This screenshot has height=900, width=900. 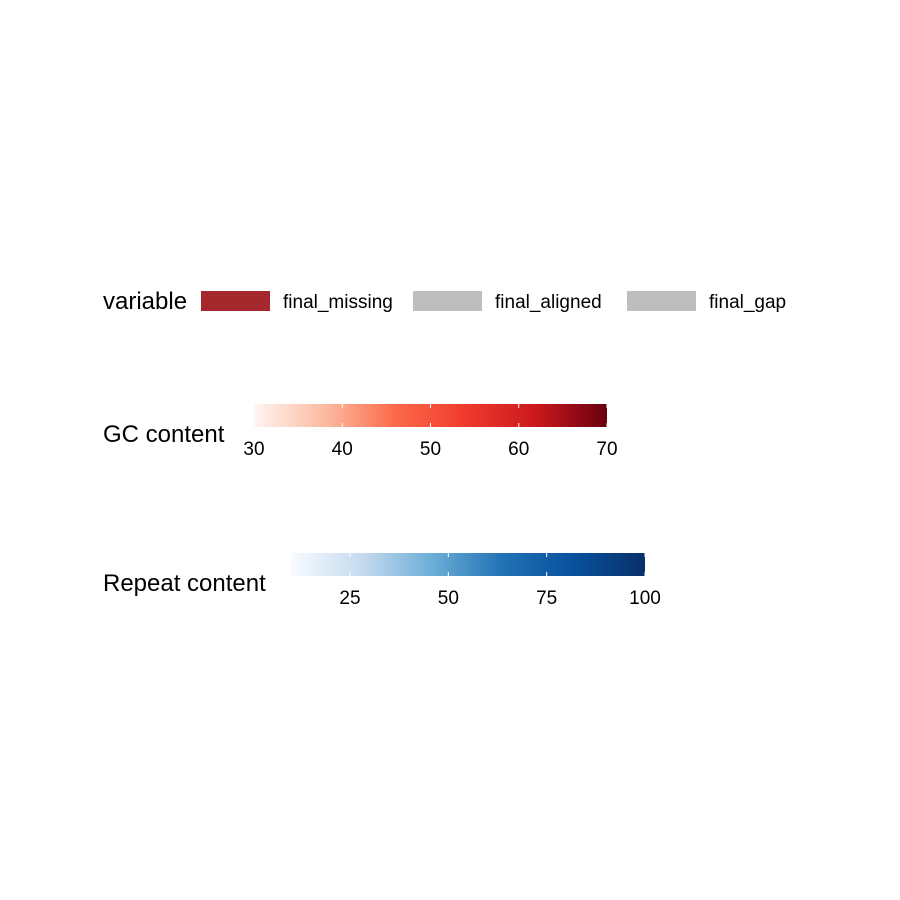 I want to click on legend-item-final-aligned: final_aligned, so click(x=507, y=302).